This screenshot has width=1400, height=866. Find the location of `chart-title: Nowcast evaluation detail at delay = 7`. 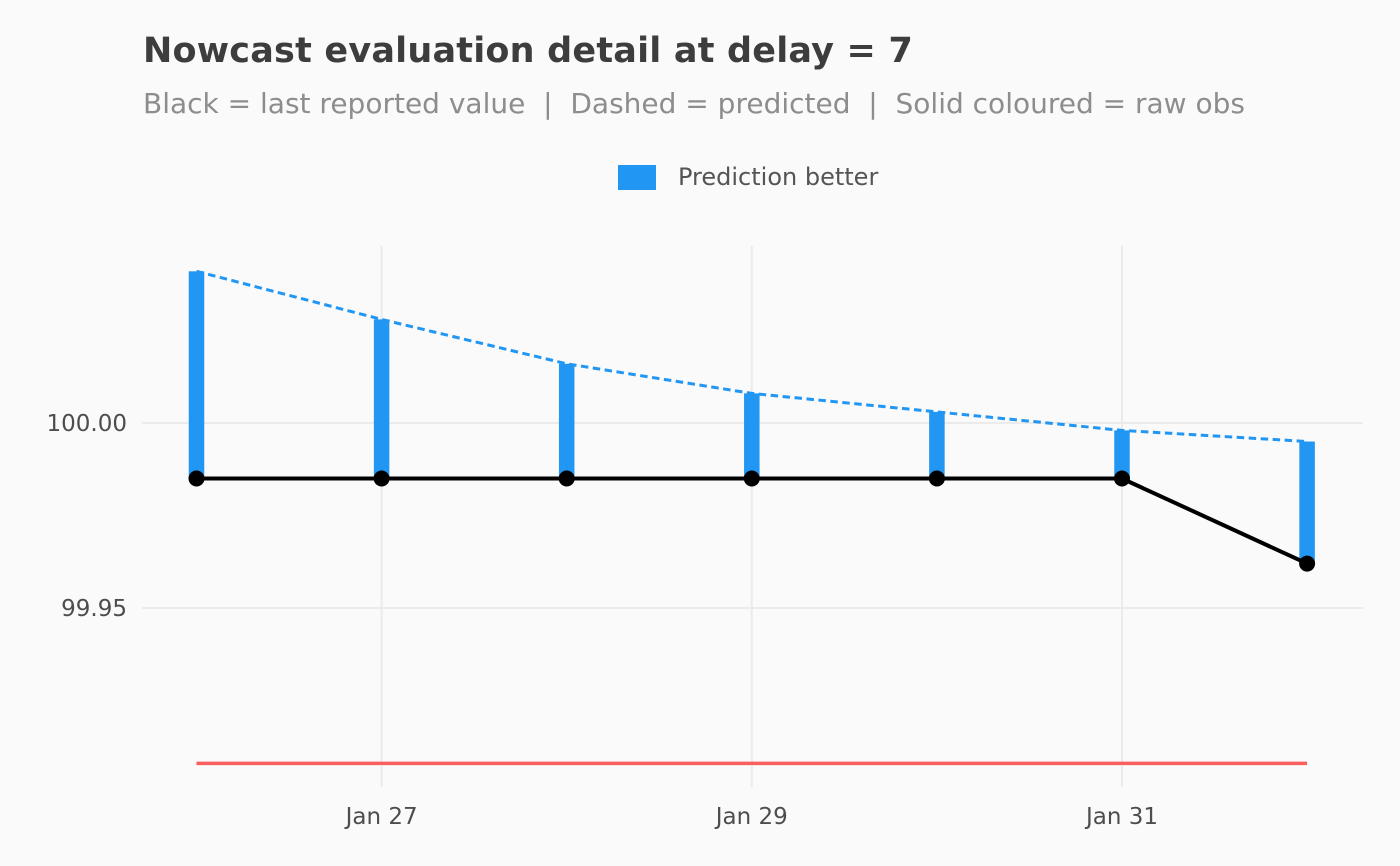

chart-title: Nowcast evaluation detail at delay = 7 is located at coordinates (528, 51).